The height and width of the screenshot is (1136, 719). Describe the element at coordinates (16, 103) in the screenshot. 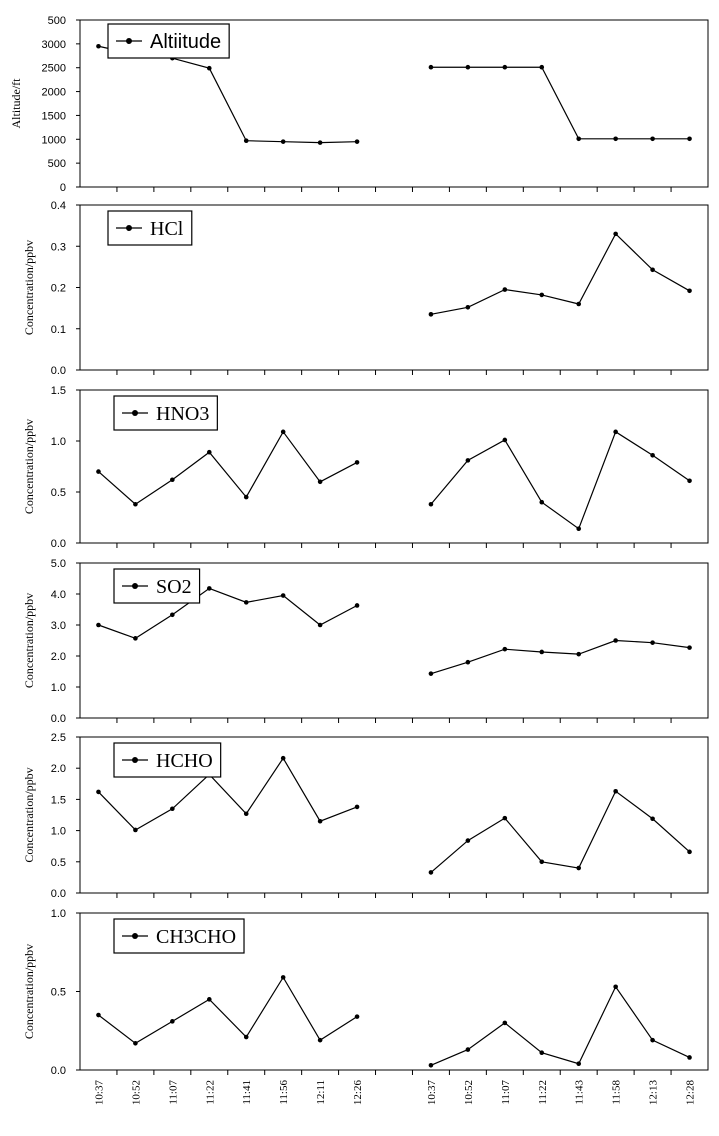

I see `y-axis-label: Altitude/ft` at that location.